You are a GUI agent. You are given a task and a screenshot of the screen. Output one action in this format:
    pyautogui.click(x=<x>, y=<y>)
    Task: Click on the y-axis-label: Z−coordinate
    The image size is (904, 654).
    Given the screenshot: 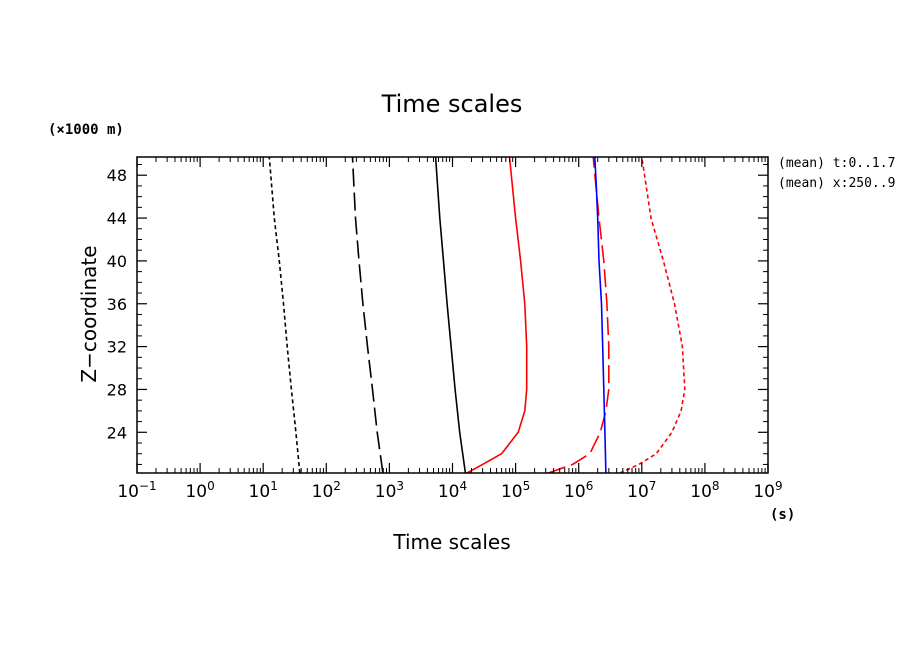 What is the action you would take?
    pyautogui.click(x=89, y=313)
    